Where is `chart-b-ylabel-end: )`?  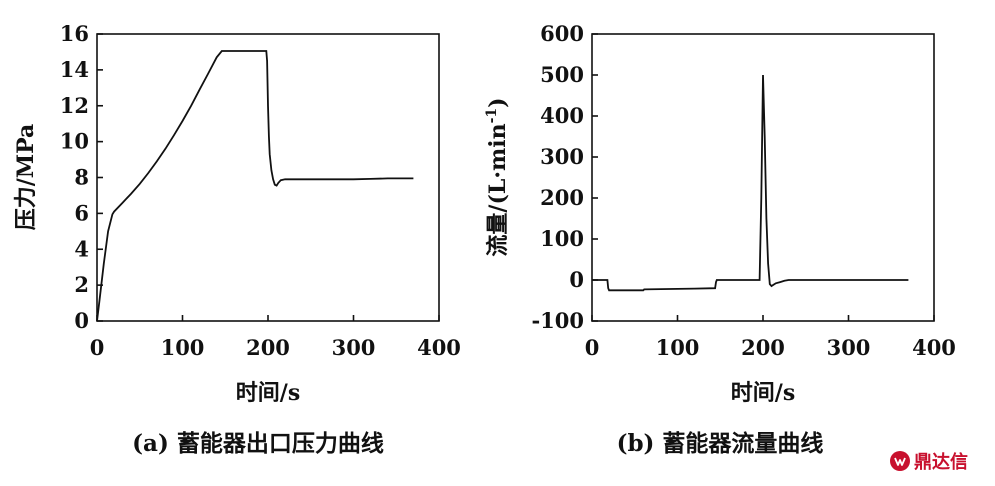 chart-b-ylabel-end: ) is located at coordinates (498, 102).